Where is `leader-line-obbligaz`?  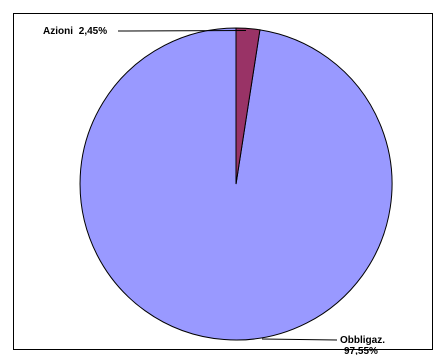
leader-line-obbligaz is located at coordinates (299, 339).